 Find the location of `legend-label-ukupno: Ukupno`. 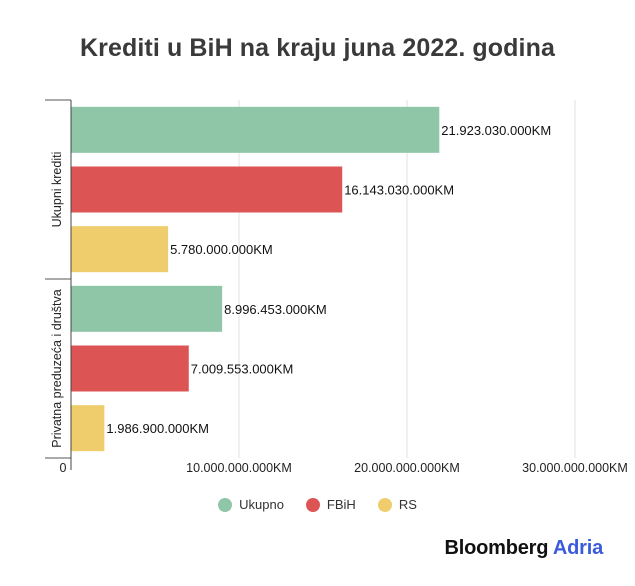

legend-label-ukupno: Ukupno is located at coordinates (261, 504).